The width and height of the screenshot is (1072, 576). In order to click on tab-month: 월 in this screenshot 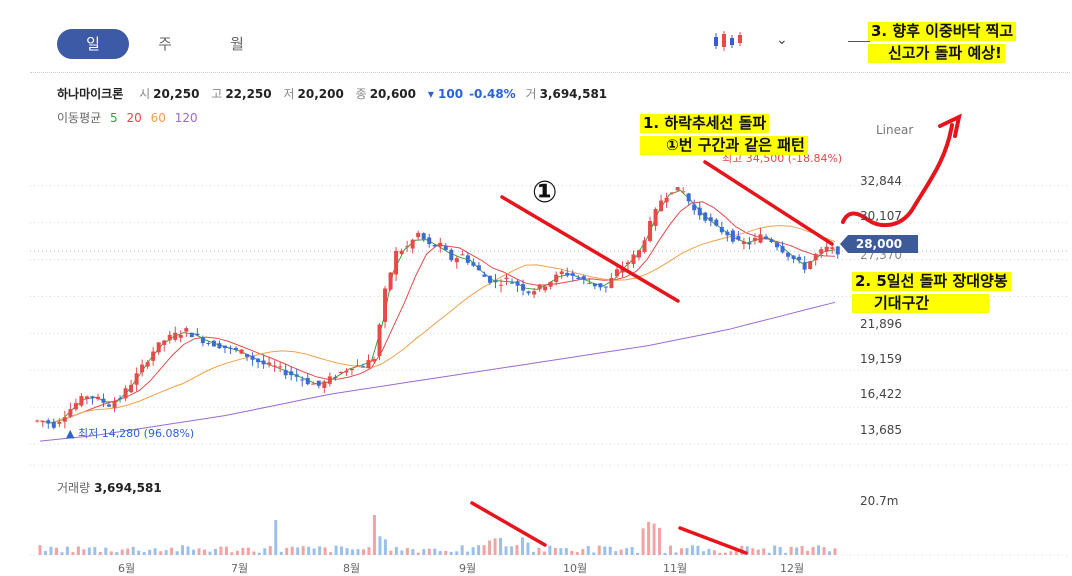, I will do `click(237, 44)`.